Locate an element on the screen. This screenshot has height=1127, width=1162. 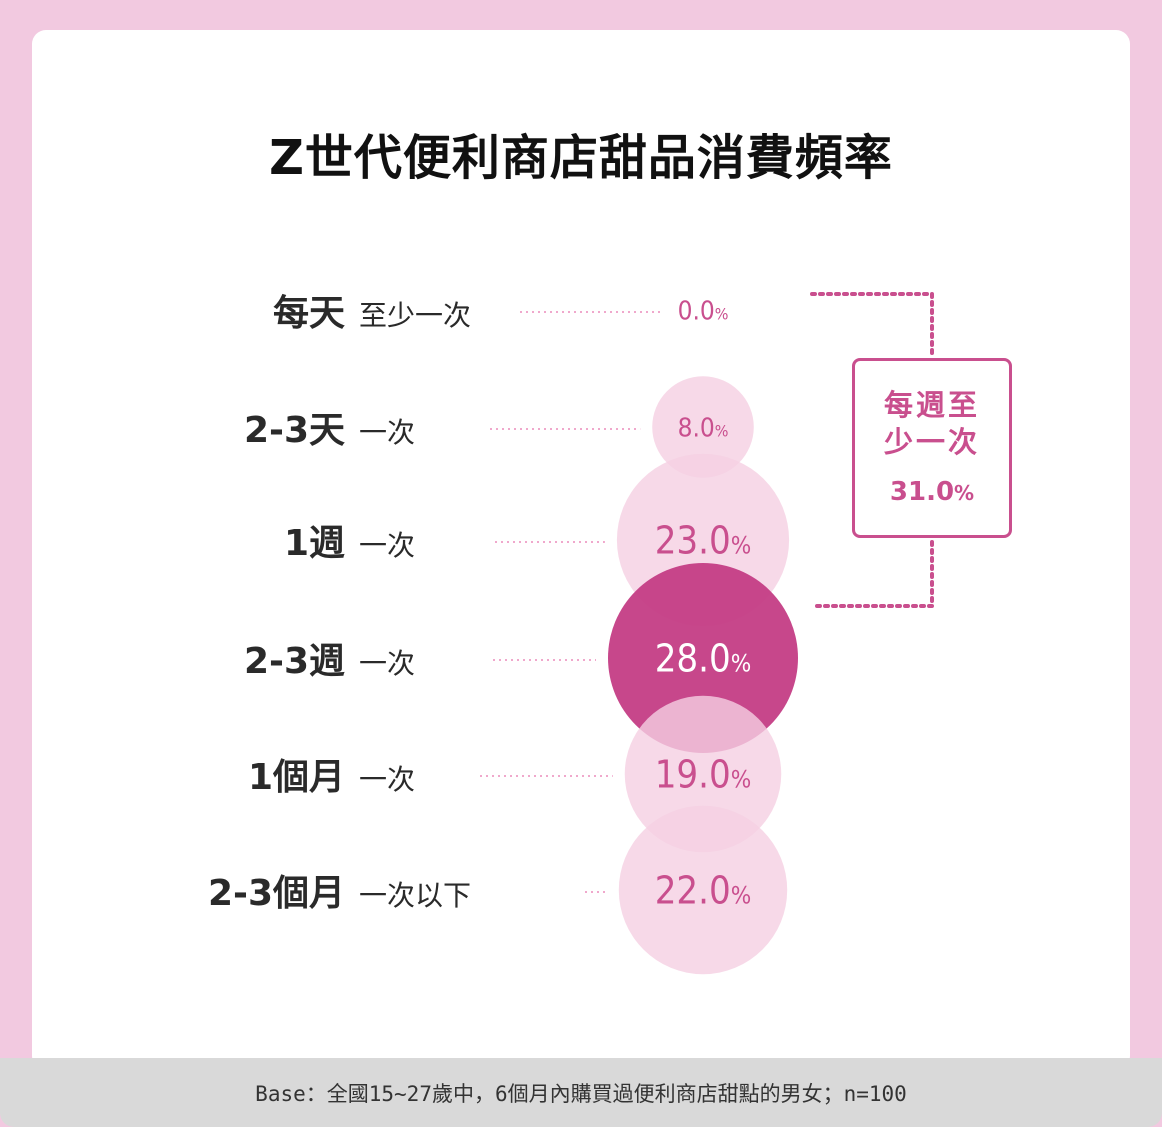
value-label: 0.0% is located at coordinates (703, 311).